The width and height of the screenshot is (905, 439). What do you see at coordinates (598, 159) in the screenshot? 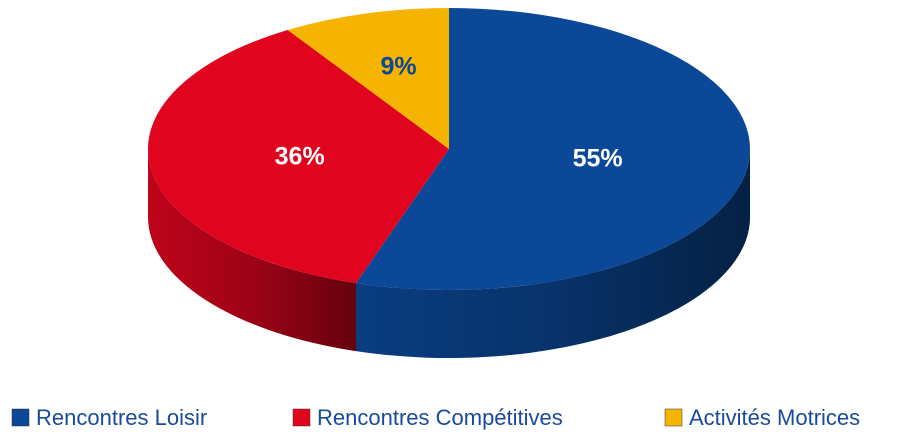
I see `data-label: 55%` at bounding box center [598, 159].